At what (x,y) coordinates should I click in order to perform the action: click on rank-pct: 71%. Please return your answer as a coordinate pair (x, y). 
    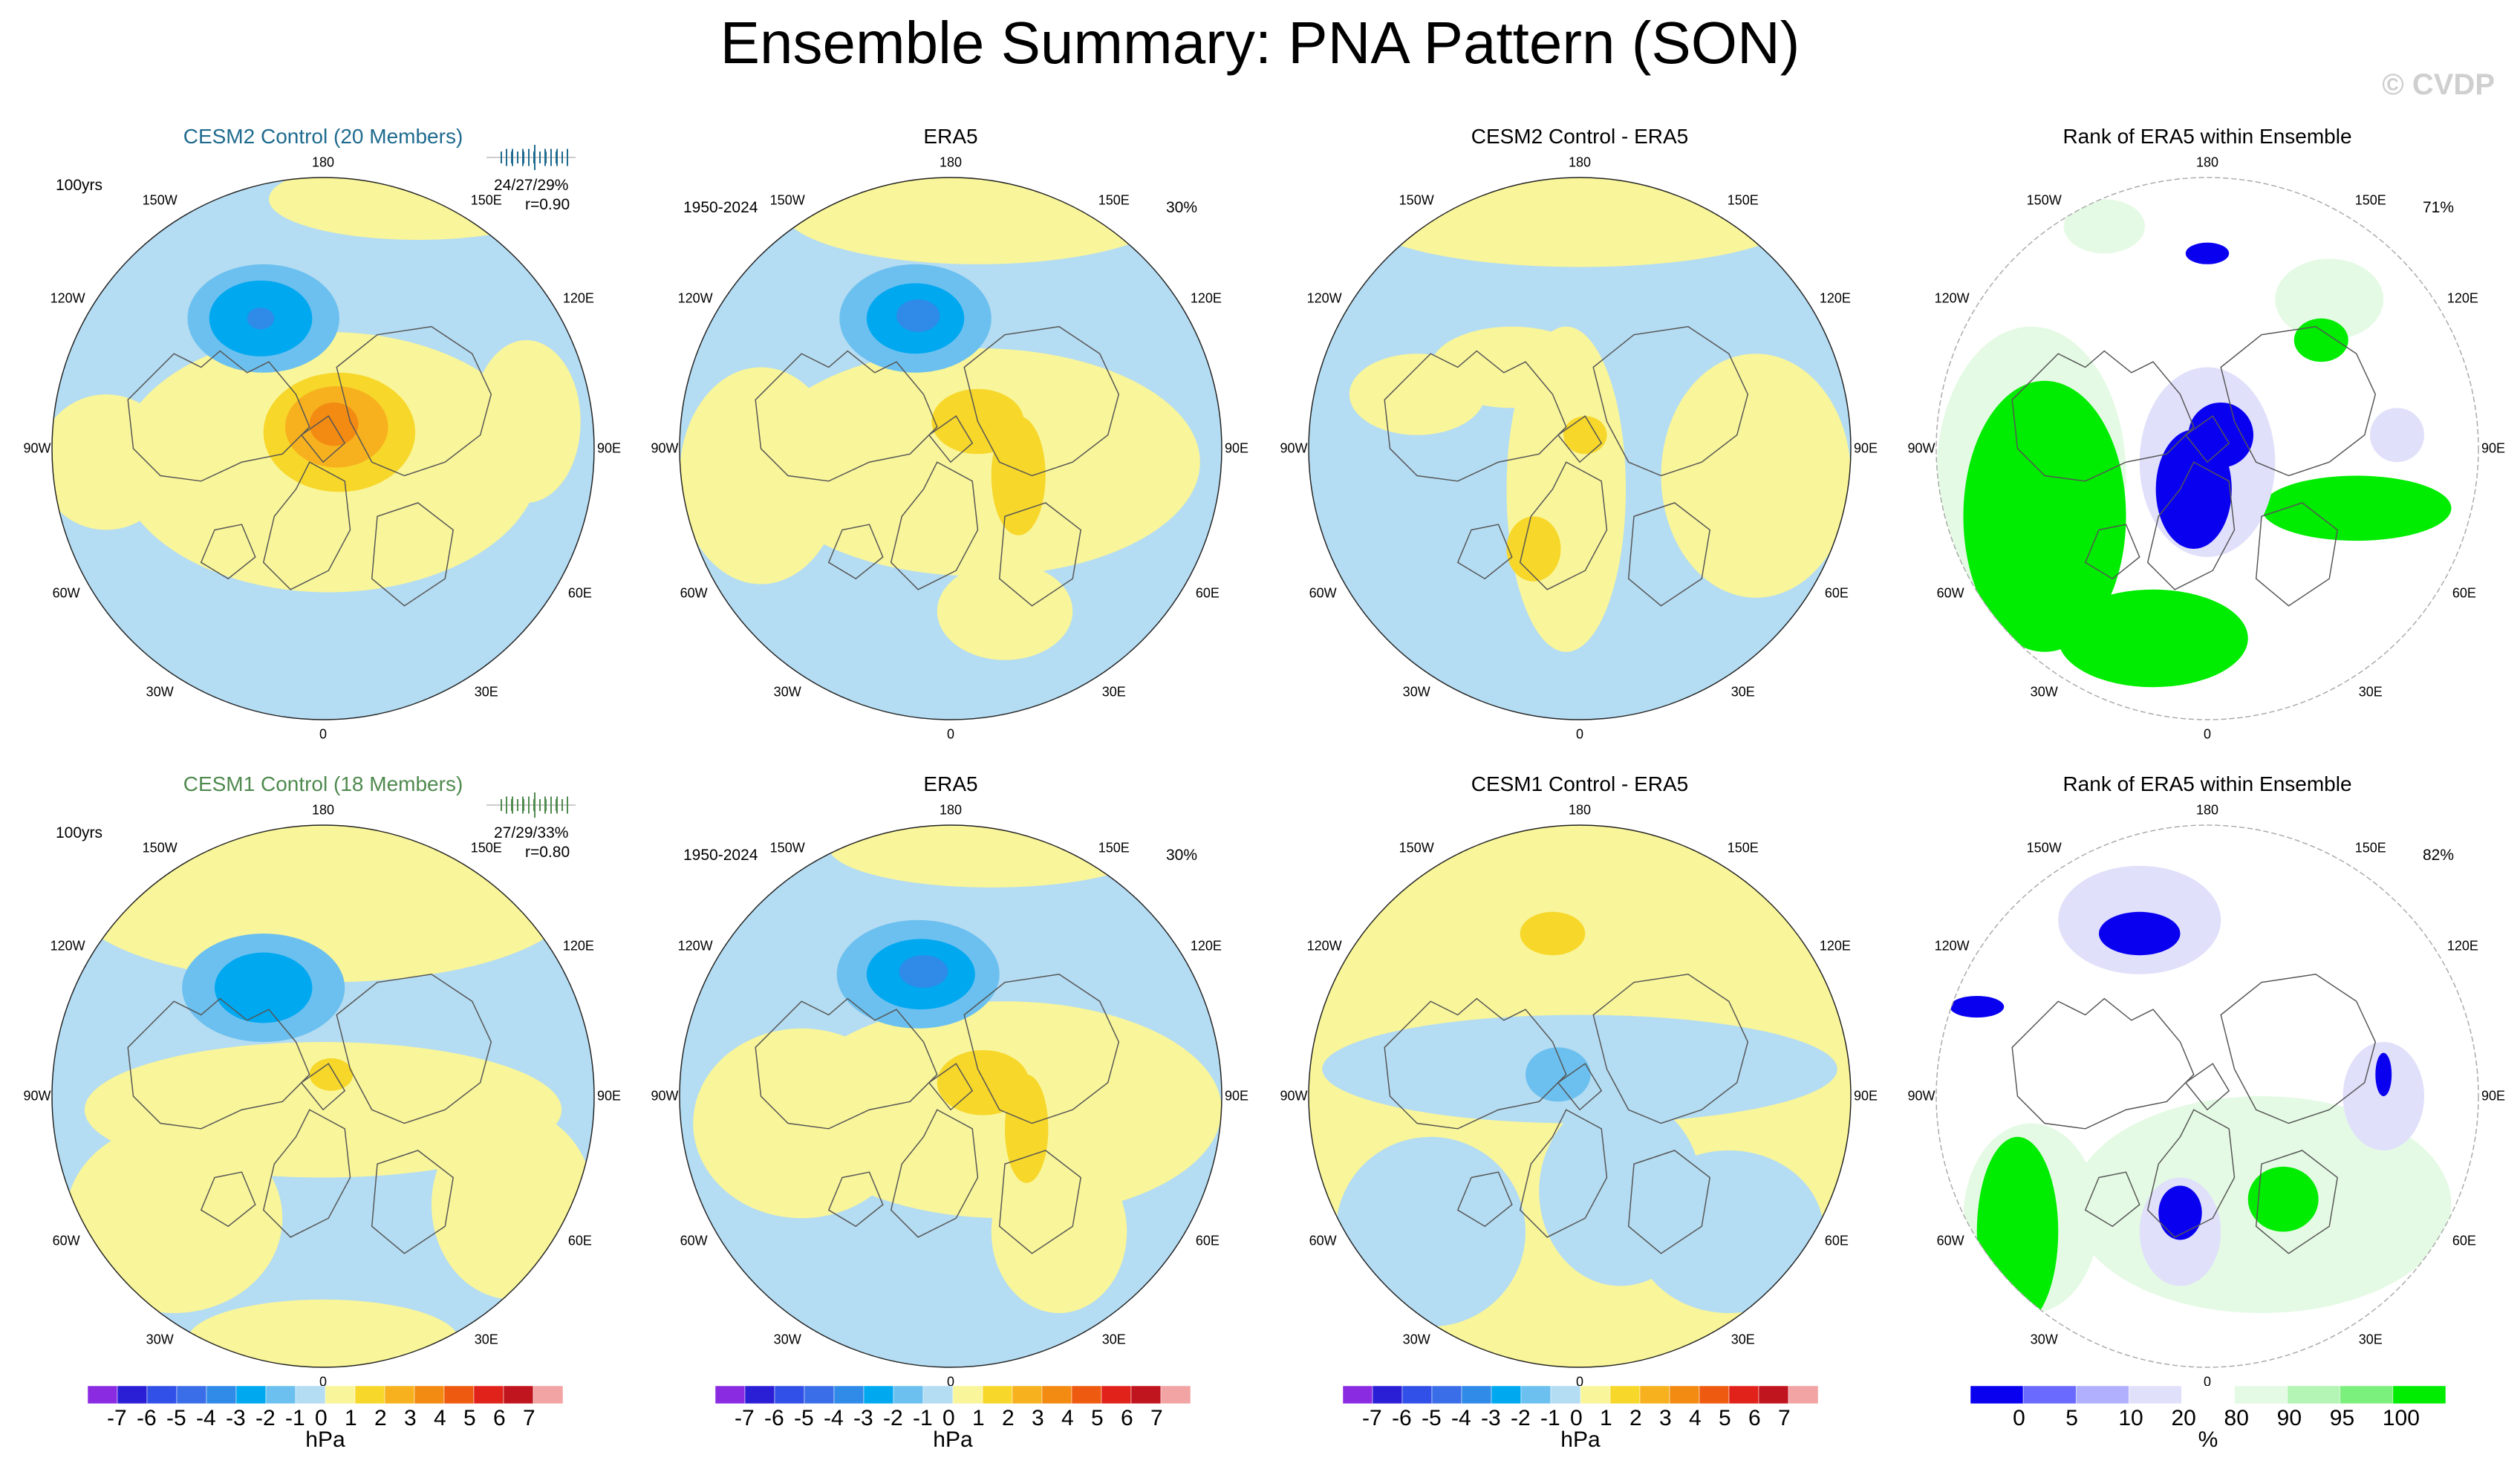
    Looking at the image, I should click on (2439, 207).